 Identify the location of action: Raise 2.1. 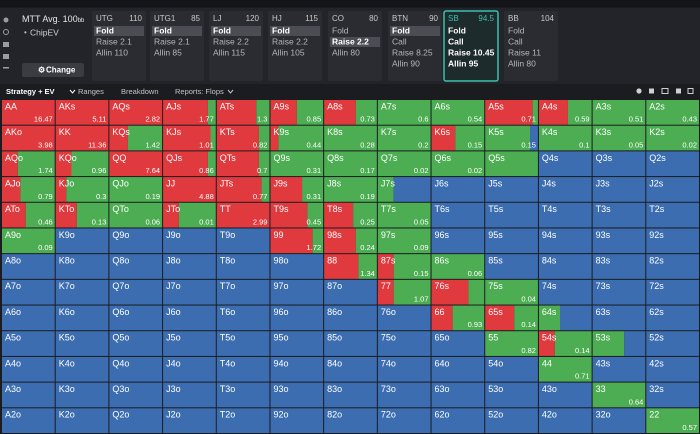
(114, 41).